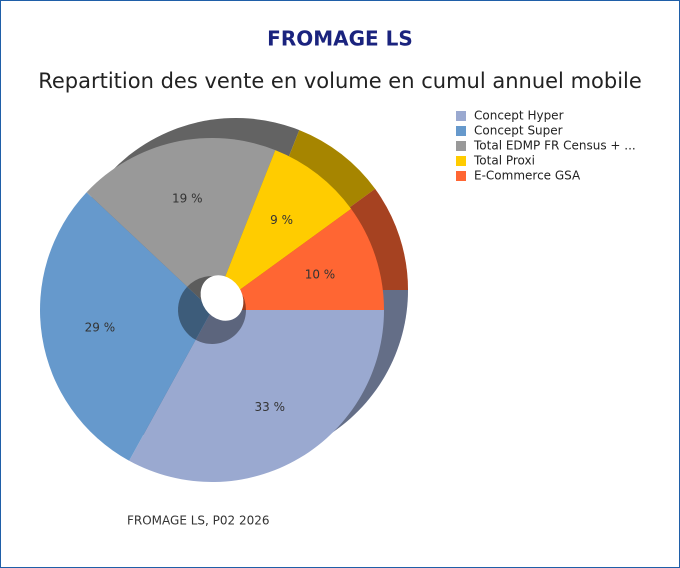  I want to click on data-label: 10 %, so click(320, 274).